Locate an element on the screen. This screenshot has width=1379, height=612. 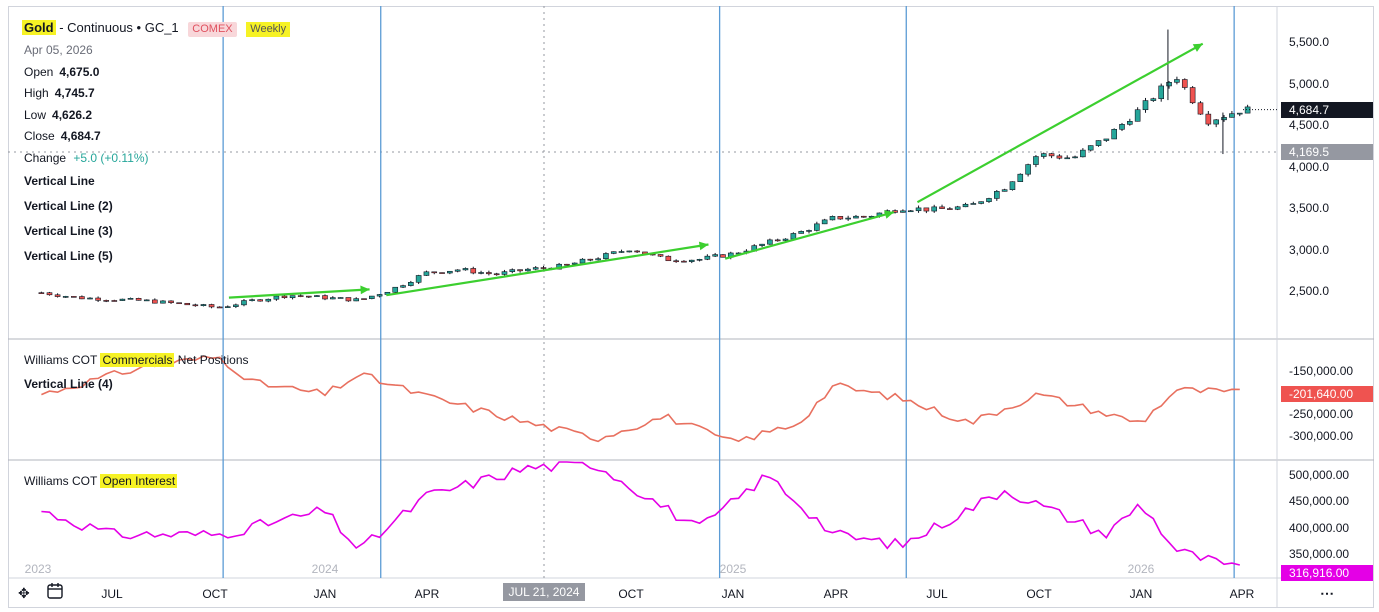
calendar-icon is located at coordinates (55, 592).